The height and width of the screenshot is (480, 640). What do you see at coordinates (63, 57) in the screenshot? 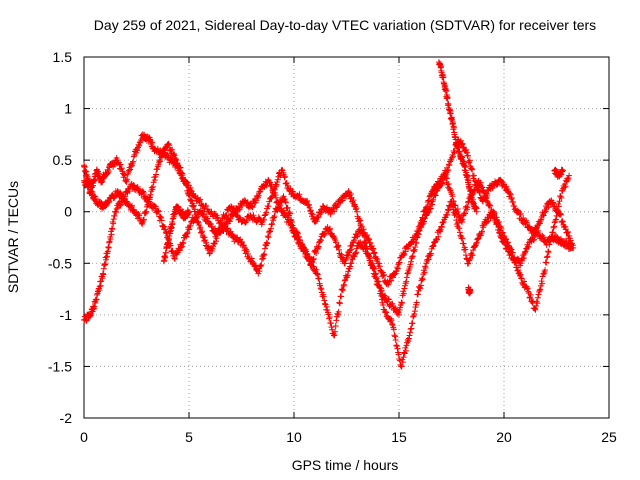
I see `y-tick-label: 1.5` at bounding box center [63, 57].